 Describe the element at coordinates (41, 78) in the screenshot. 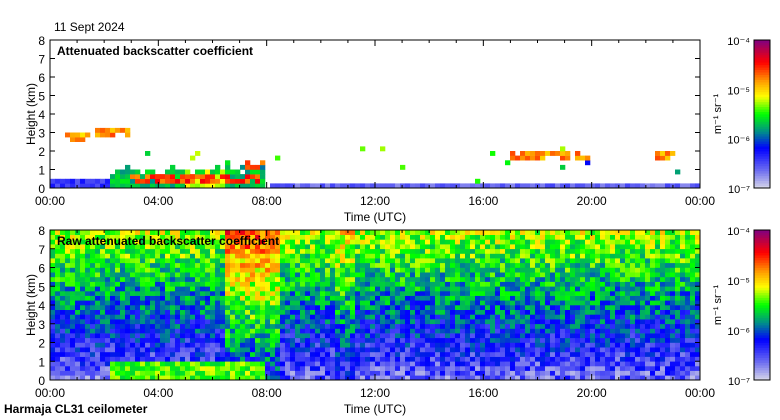

I see `y-tick-label: 6` at that location.